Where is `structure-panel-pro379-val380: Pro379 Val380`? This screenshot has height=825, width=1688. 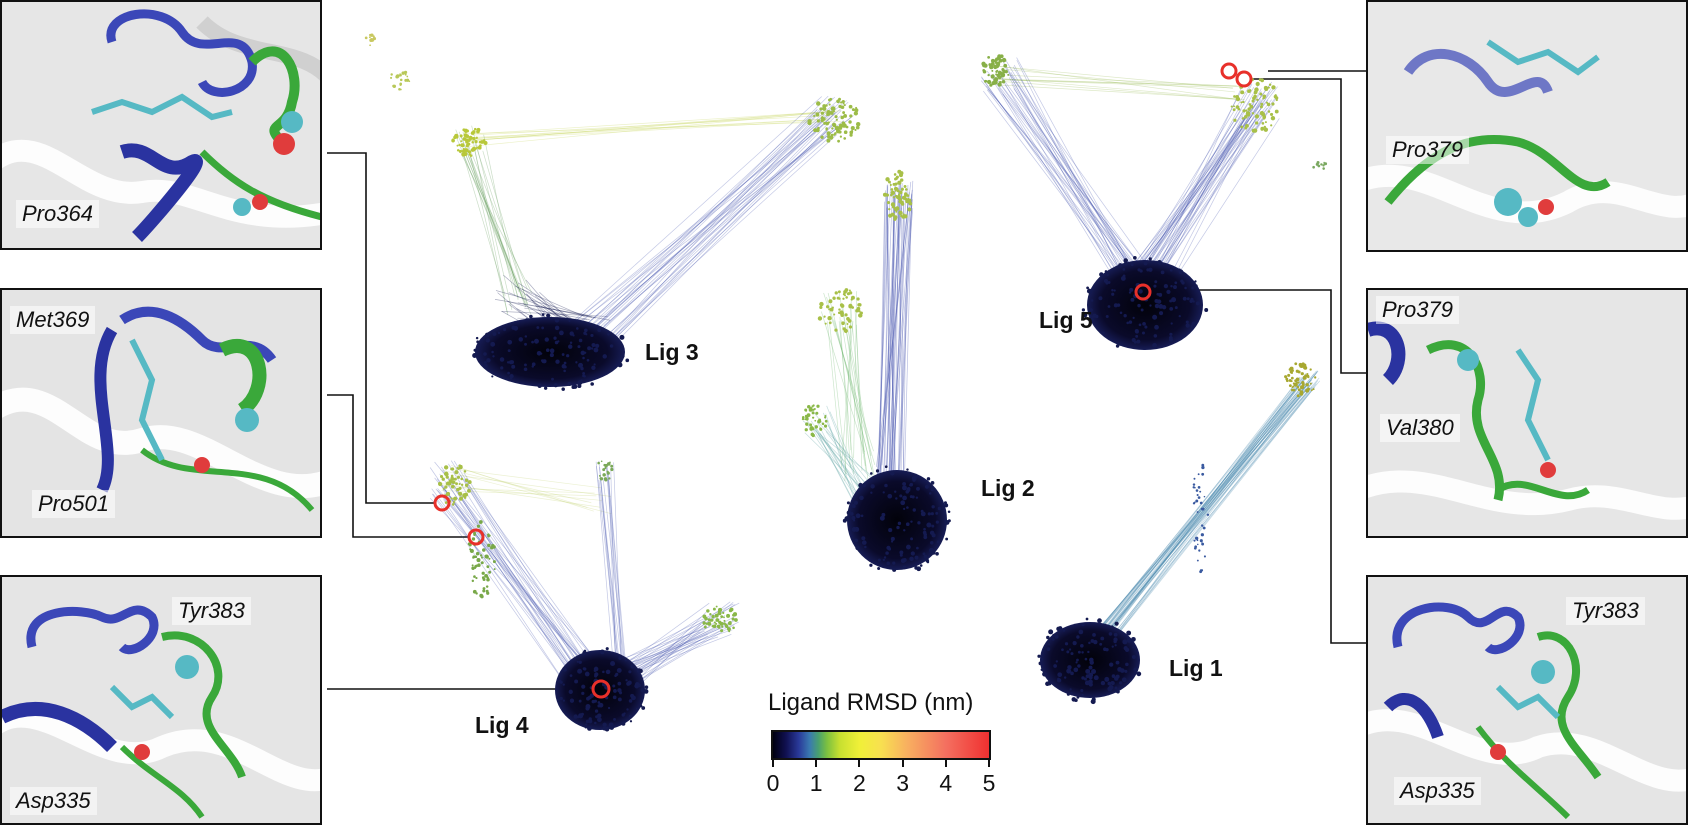 structure-panel-pro379-val380: Pro379 Val380 is located at coordinates (1527, 413).